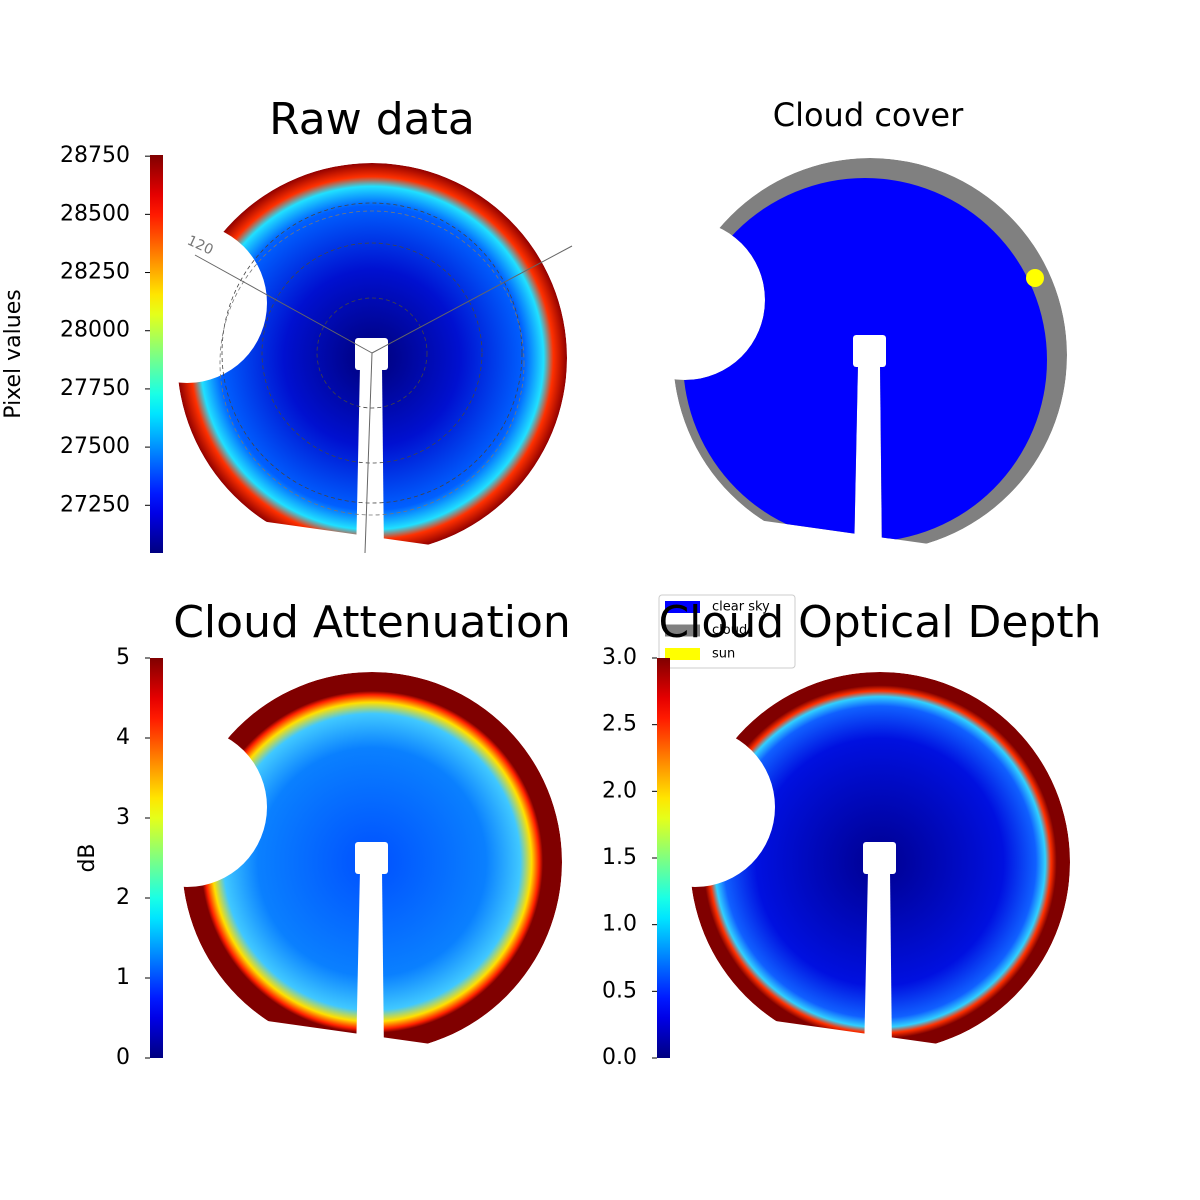  Describe the element at coordinates (95, 330) in the screenshot. I see `colorbar-tick-label: 28000` at that location.